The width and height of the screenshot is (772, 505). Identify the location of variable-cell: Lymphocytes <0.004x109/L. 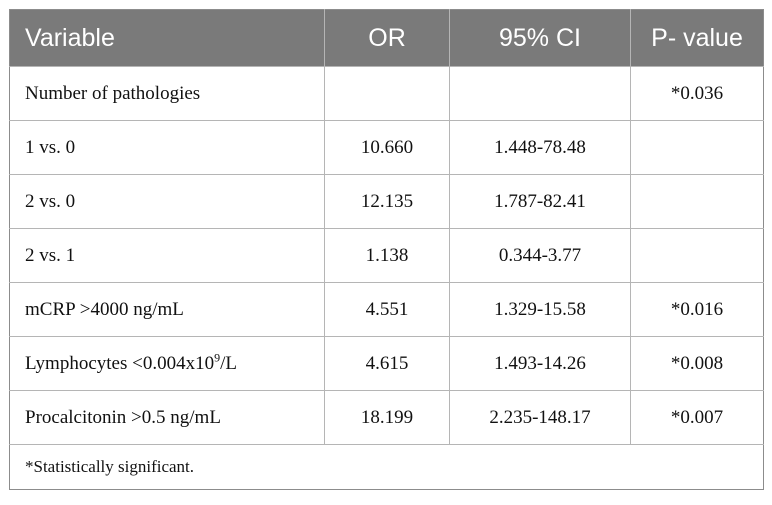
(167, 363).